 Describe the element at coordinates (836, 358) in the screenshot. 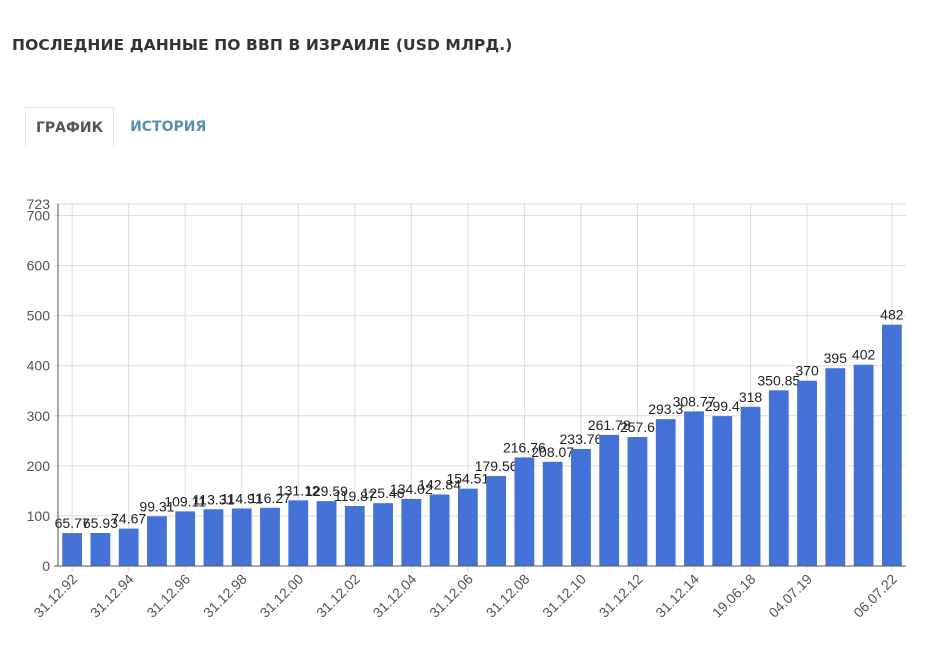

I see `bar-value-label: 395` at that location.